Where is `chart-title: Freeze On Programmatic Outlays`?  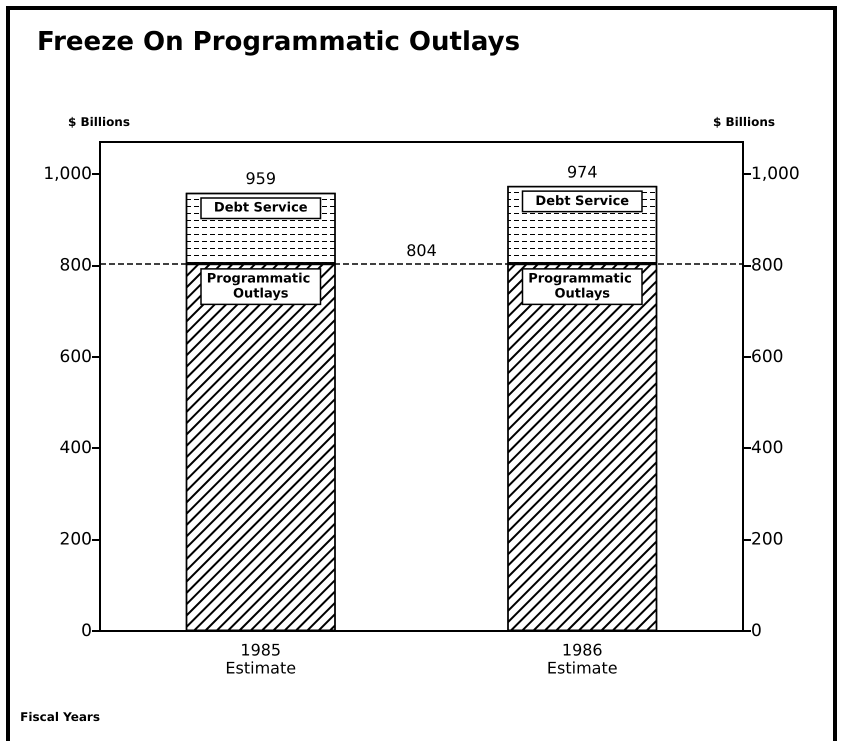
chart-title: Freeze On Programmatic Outlays is located at coordinates (278, 42).